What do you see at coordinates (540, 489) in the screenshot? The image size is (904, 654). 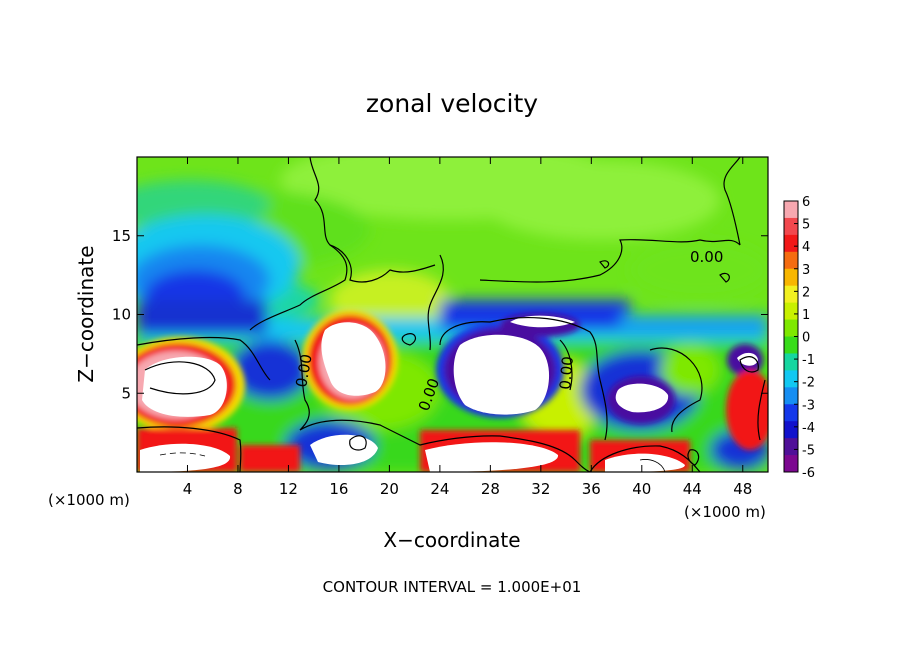 I see `x-tick-label: 32` at bounding box center [540, 489].